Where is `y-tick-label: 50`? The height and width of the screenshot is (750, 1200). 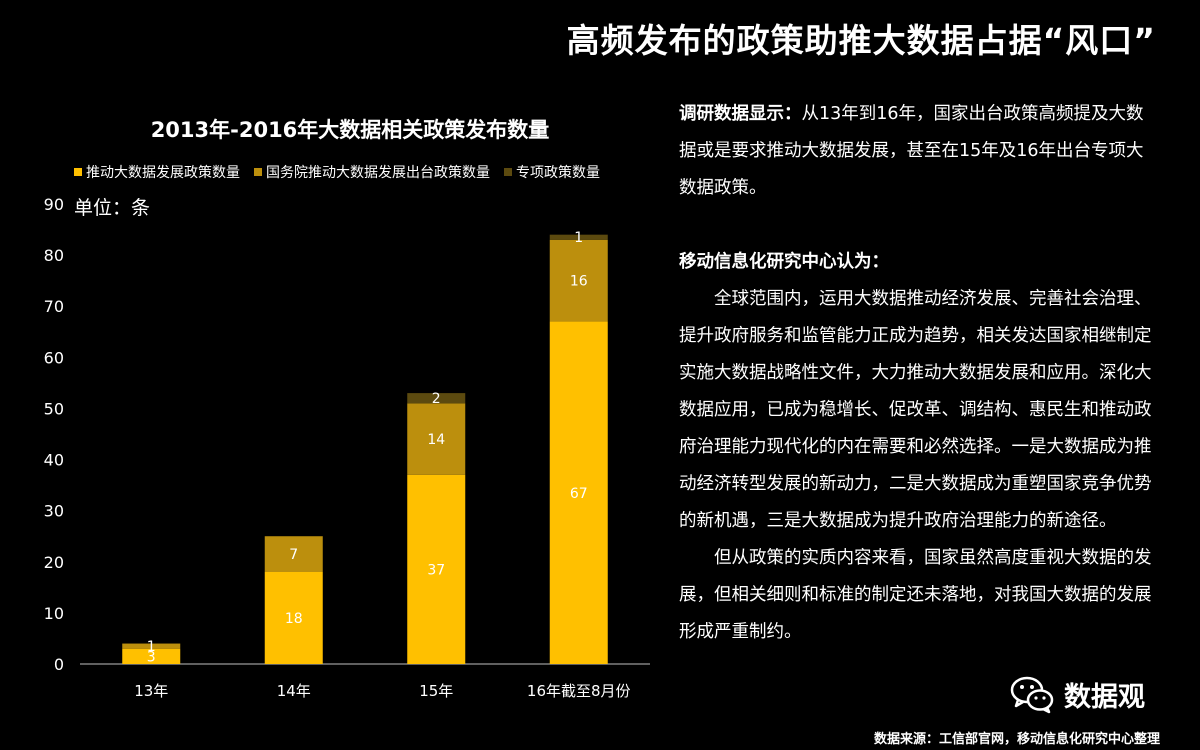 y-tick-label: 50 is located at coordinates (54, 408).